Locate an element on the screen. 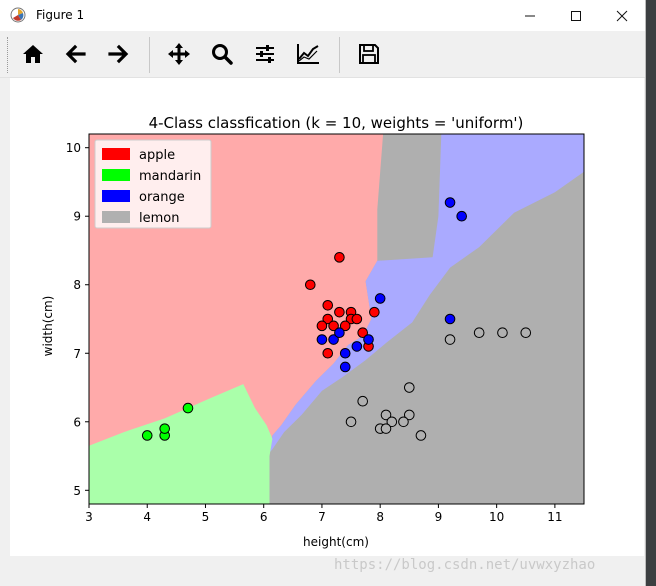 This screenshot has height=586, width=656. back-arrow-icon is located at coordinates (75, 54).